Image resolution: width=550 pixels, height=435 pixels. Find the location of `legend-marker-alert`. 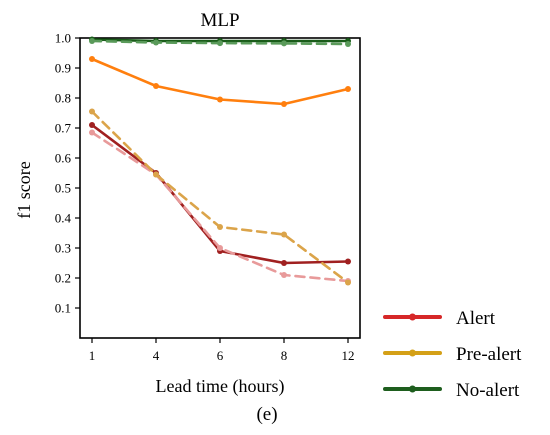

legend-marker-alert is located at coordinates (412, 317).